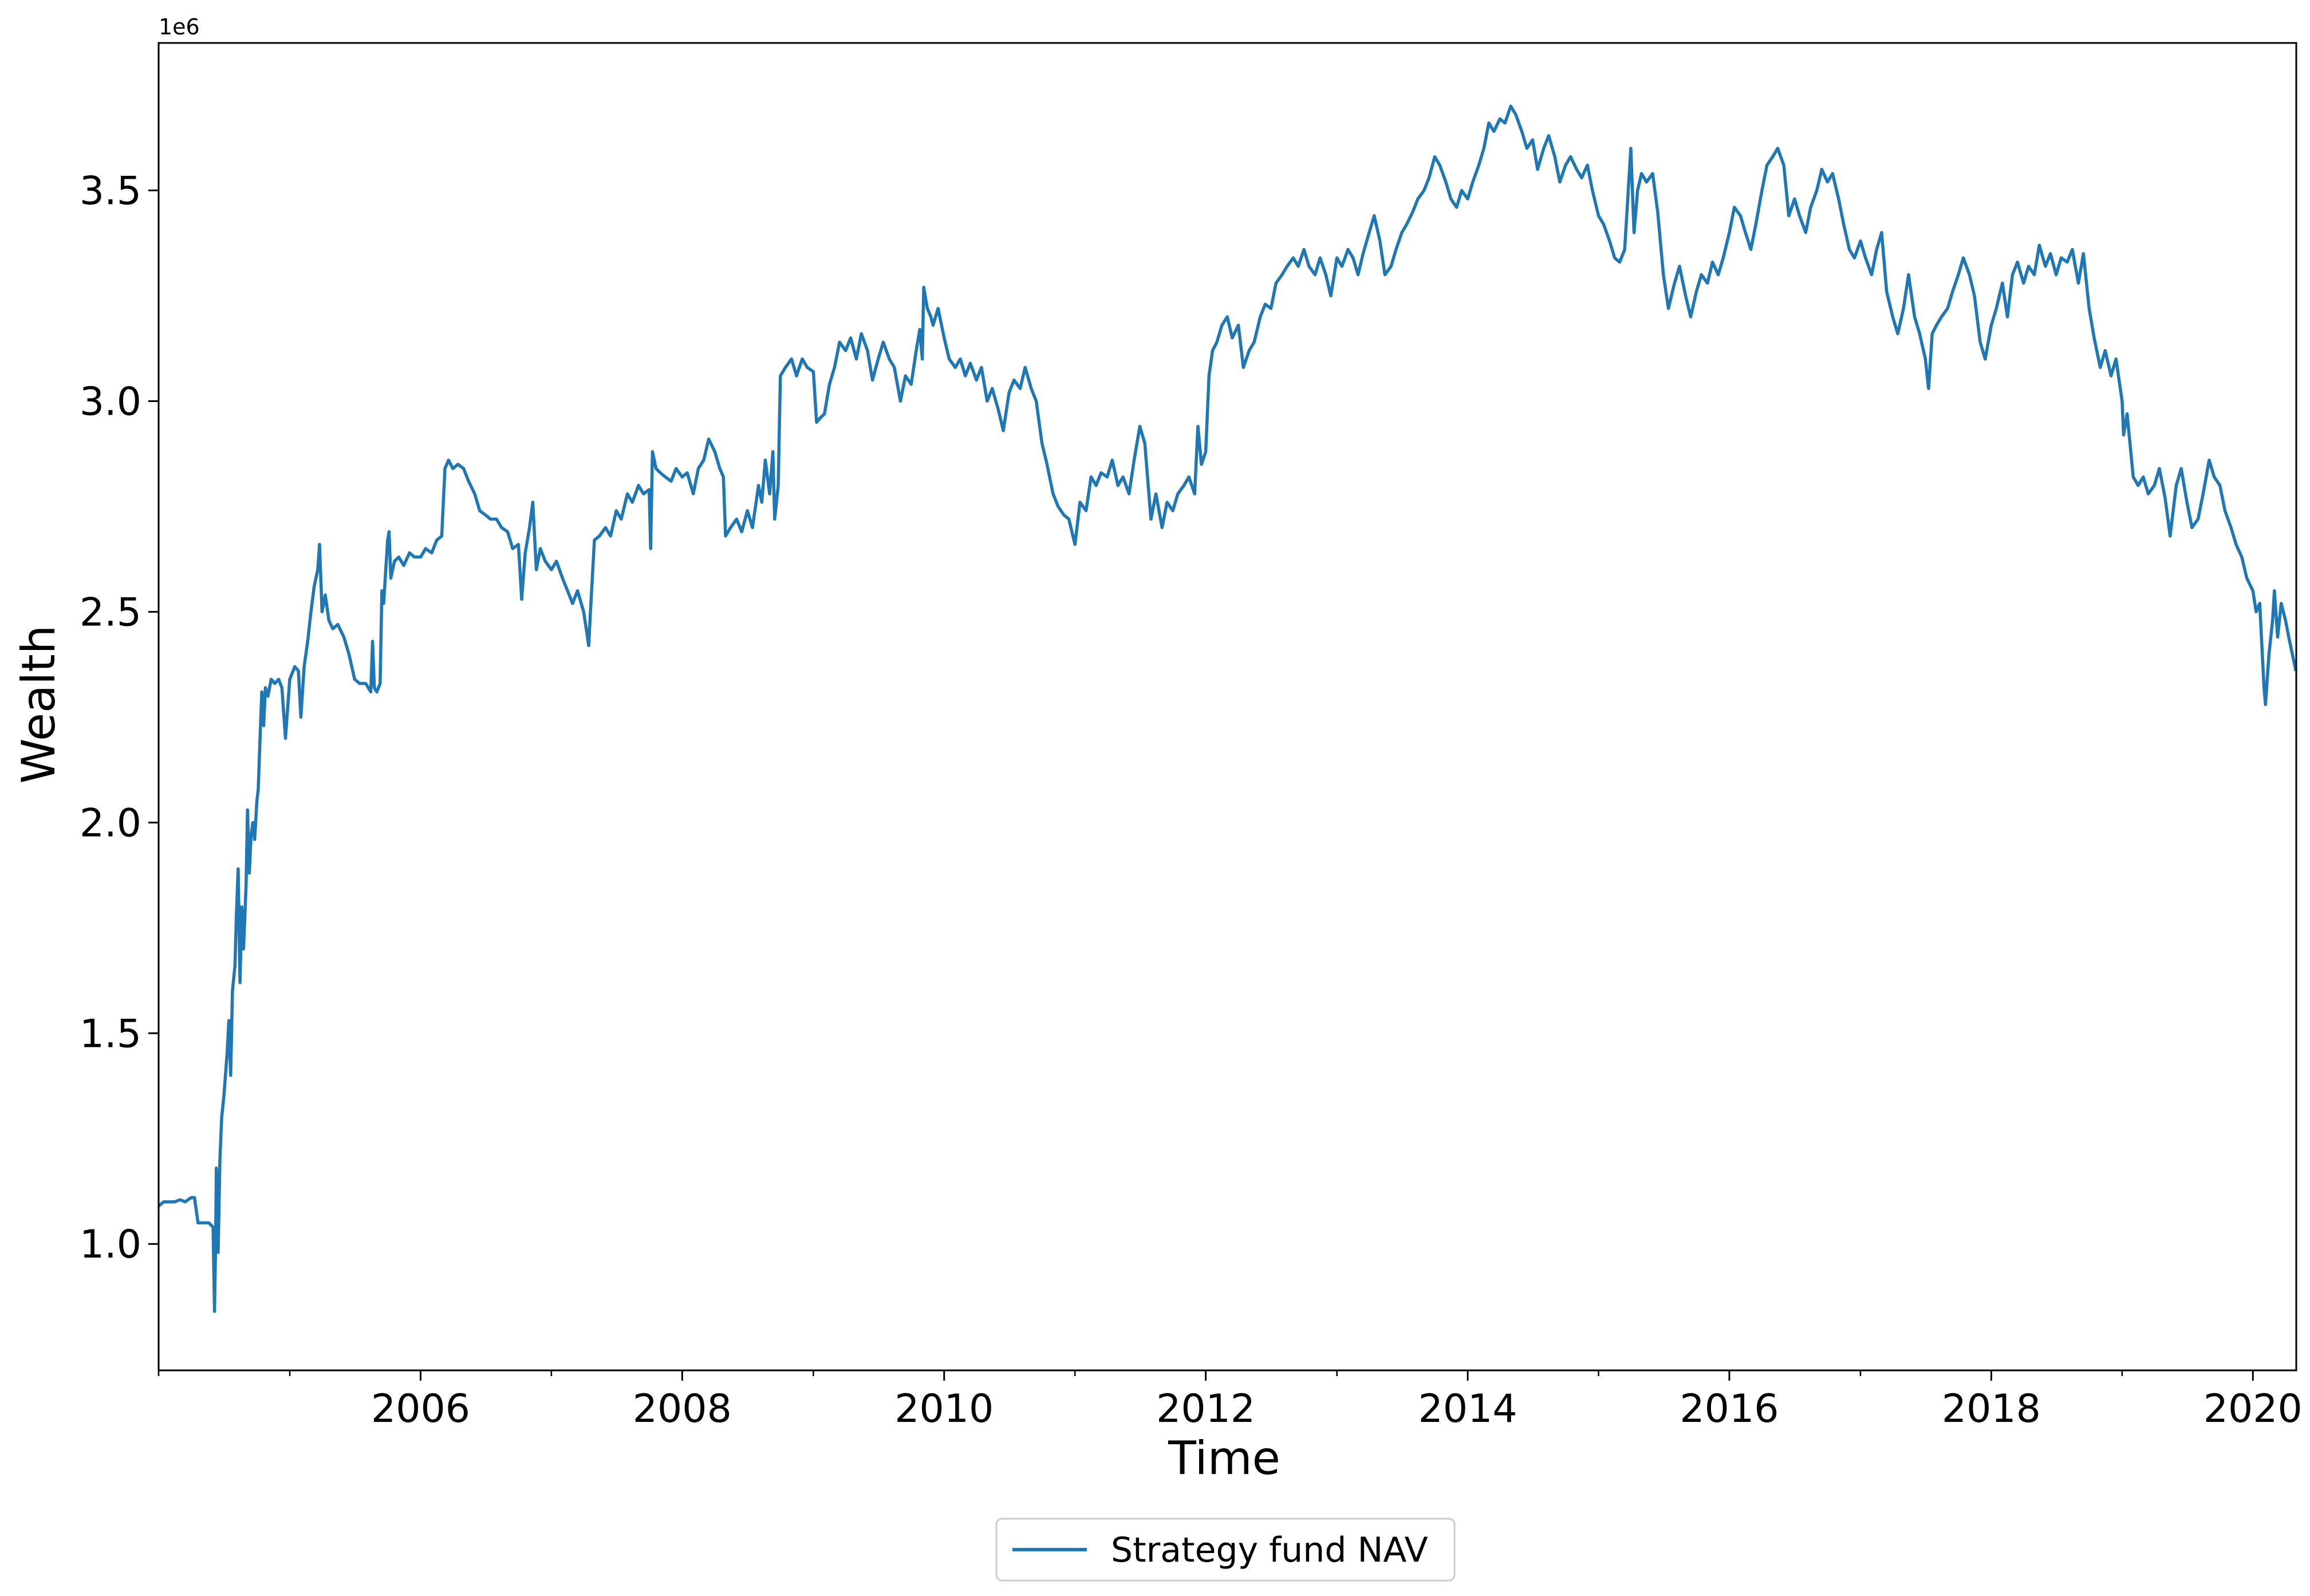 The height and width of the screenshot is (1596, 2310). What do you see at coordinates (110, 191) in the screenshot?
I see `y-tick-label: 3.5` at bounding box center [110, 191].